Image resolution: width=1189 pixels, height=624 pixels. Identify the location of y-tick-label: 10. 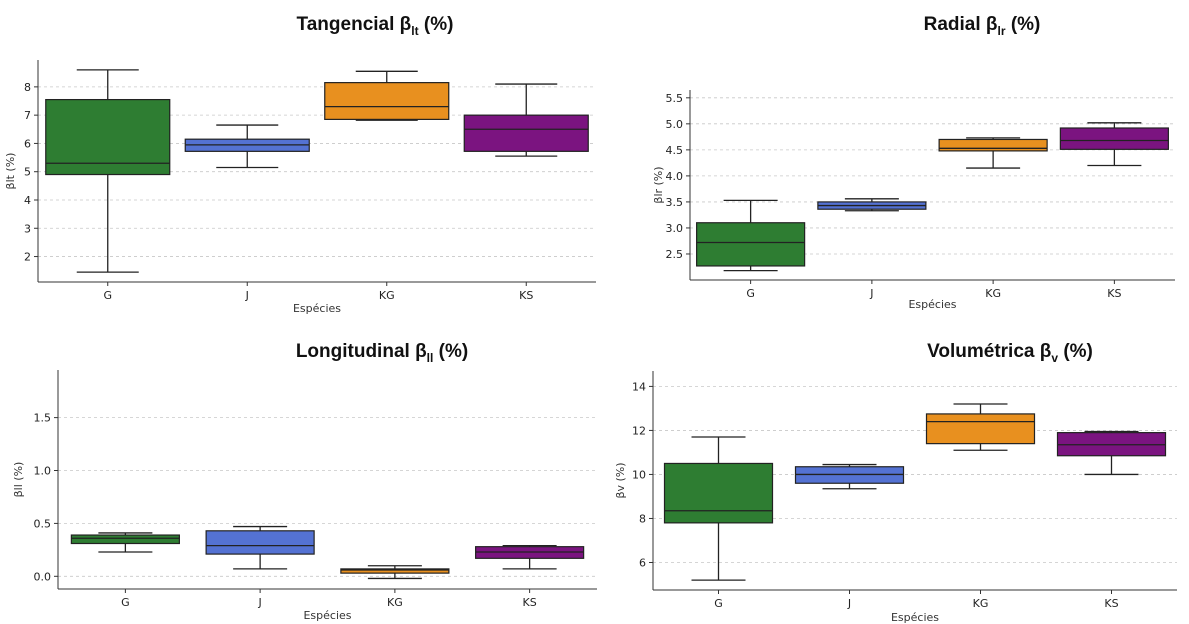
(639, 474).